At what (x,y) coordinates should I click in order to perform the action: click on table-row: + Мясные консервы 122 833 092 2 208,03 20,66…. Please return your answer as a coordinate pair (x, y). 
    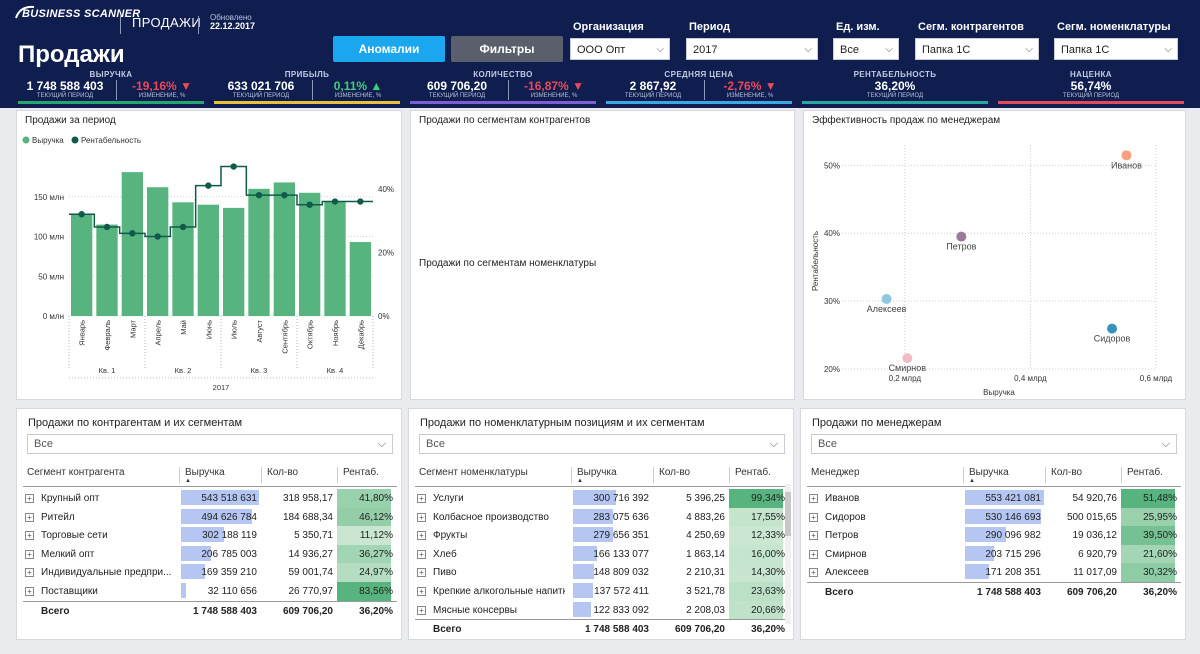
    Looking at the image, I should click on (602, 610).